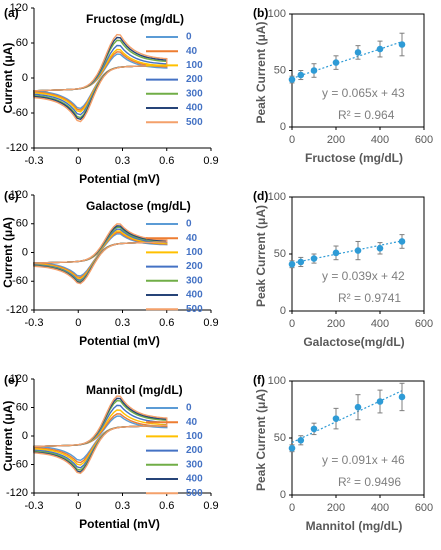 The height and width of the screenshot is (550, 441). Describe the element at coordinates (134, 390) in the screenshot. I see `chart-title: Mannitol (mg/dL)` at that location.